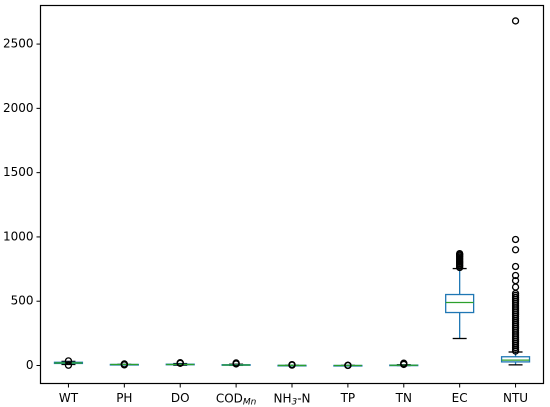 The height and width of the screenshot is (407, 550). Describe the element at coordinates (303, 398) in the screenshot. I see `x-tick-label-part: -N` at that location.